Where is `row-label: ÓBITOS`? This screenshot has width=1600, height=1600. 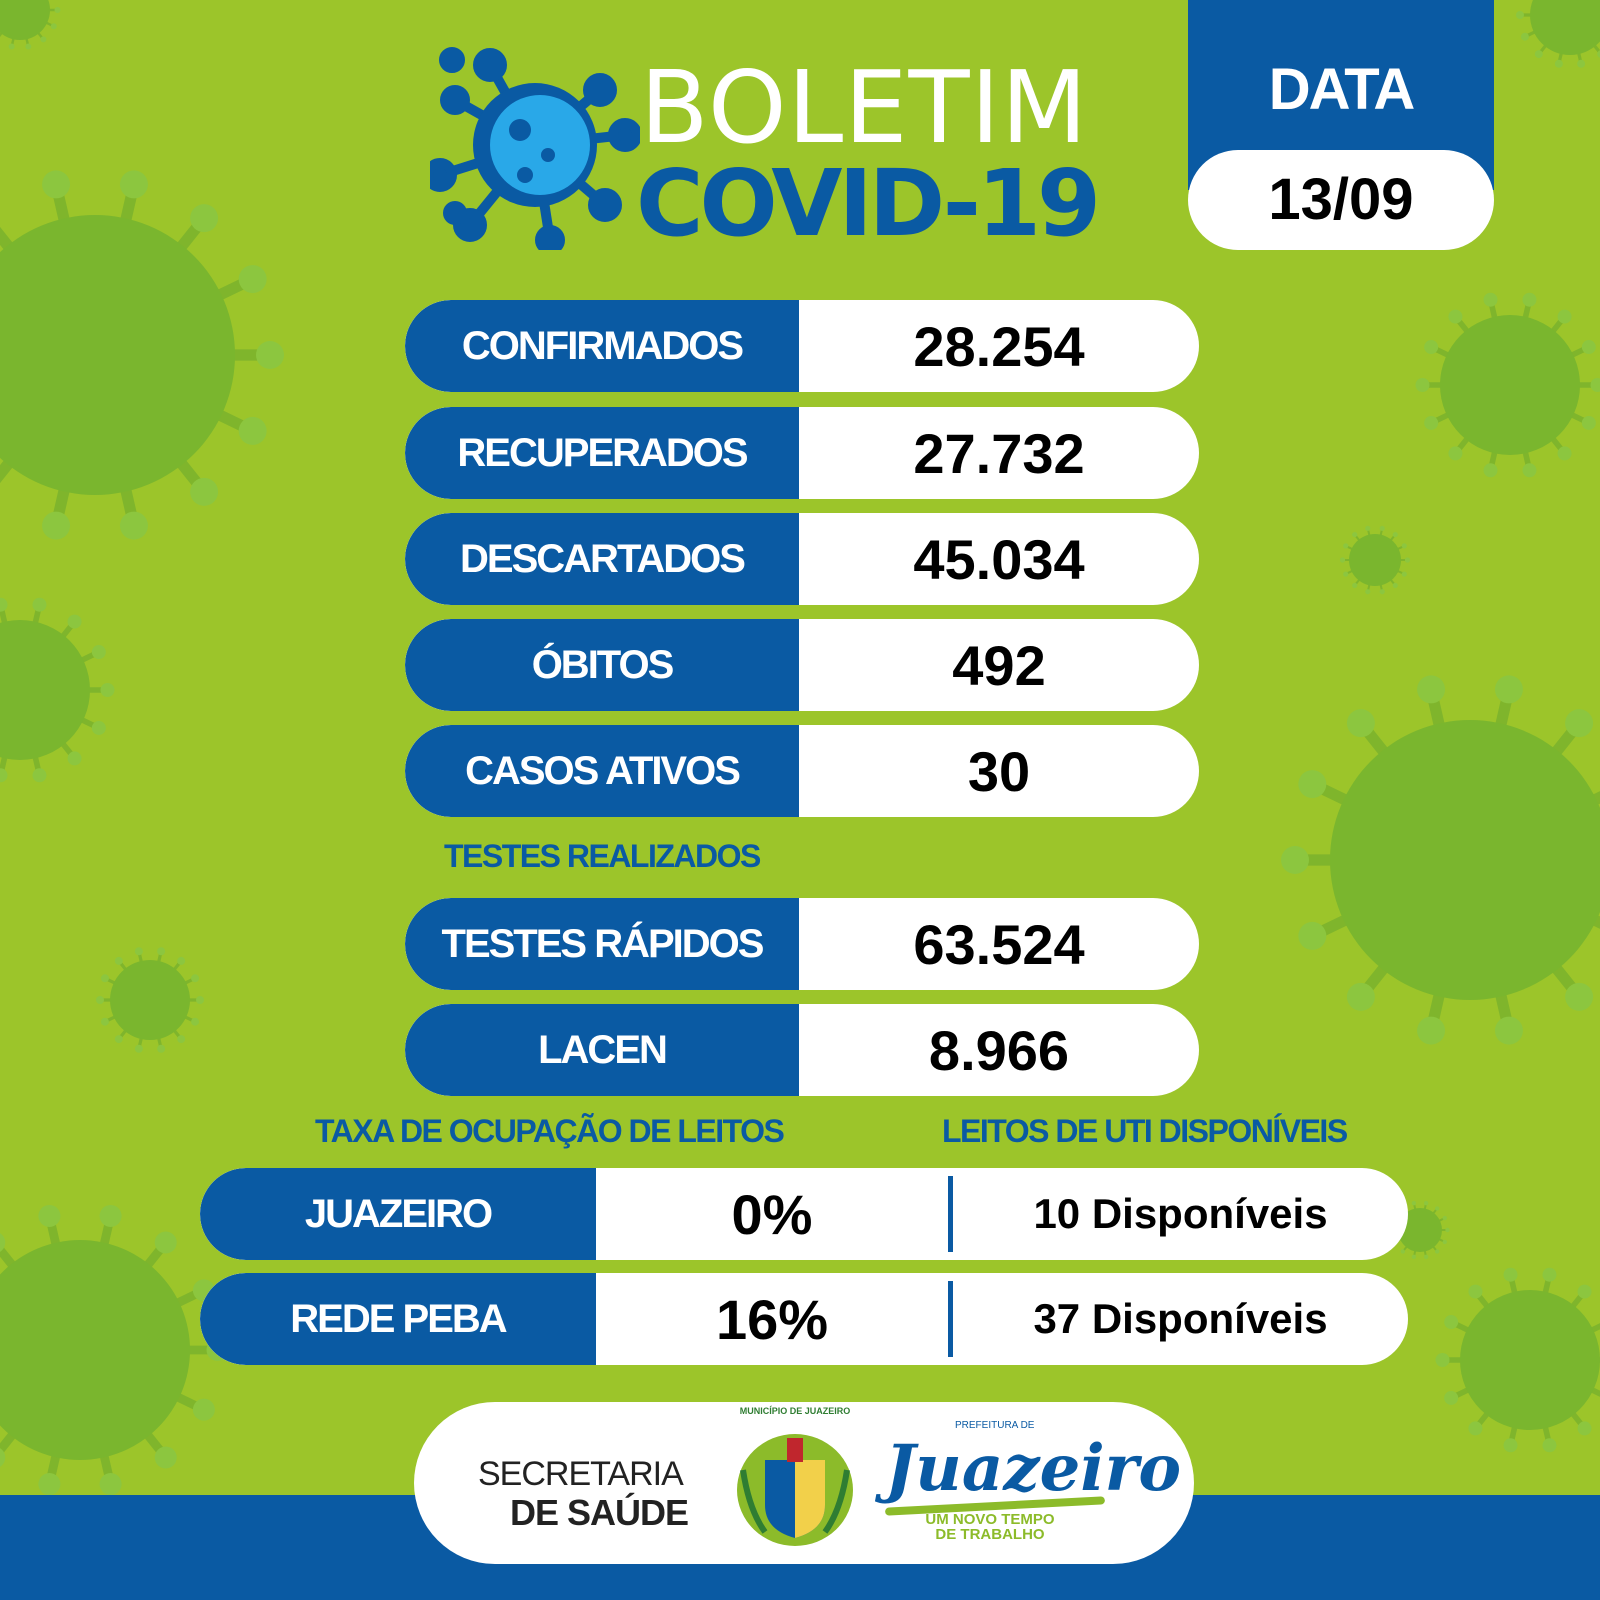 row-label: ÓBITOS is located at coordinates (602, 665).